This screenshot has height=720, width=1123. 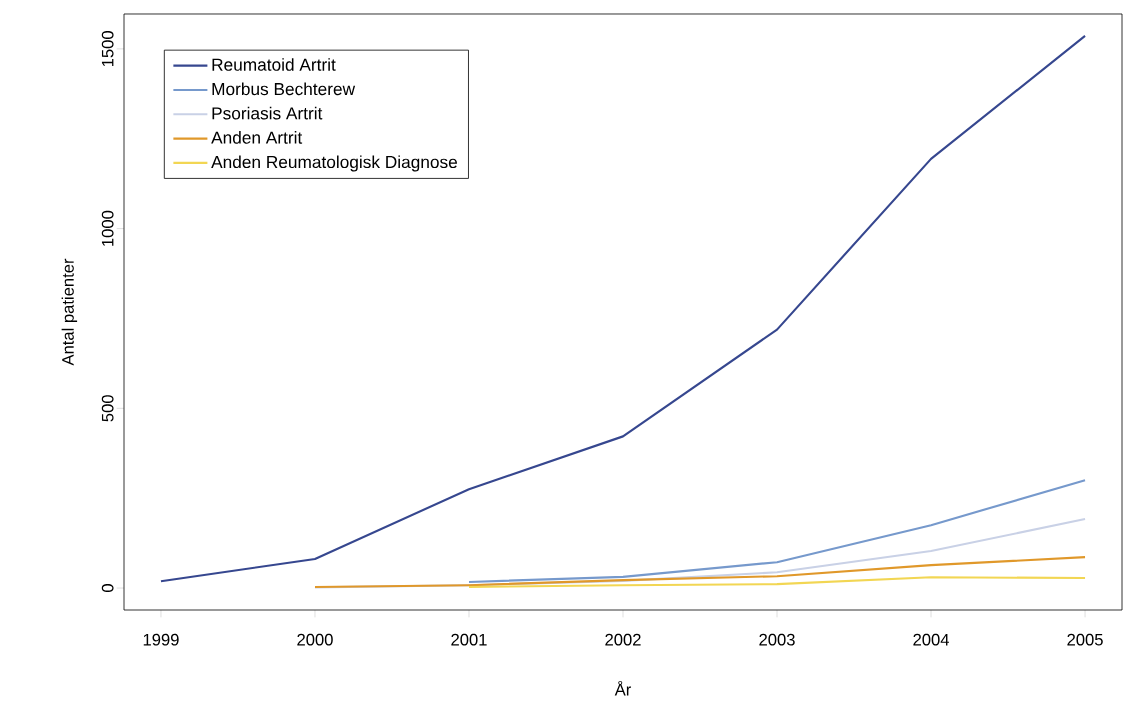 What do you see at coordinates (69, 312) in the screenshot?
I see `y-axis-title: Antal patienter` at bounding box center [69, 312].